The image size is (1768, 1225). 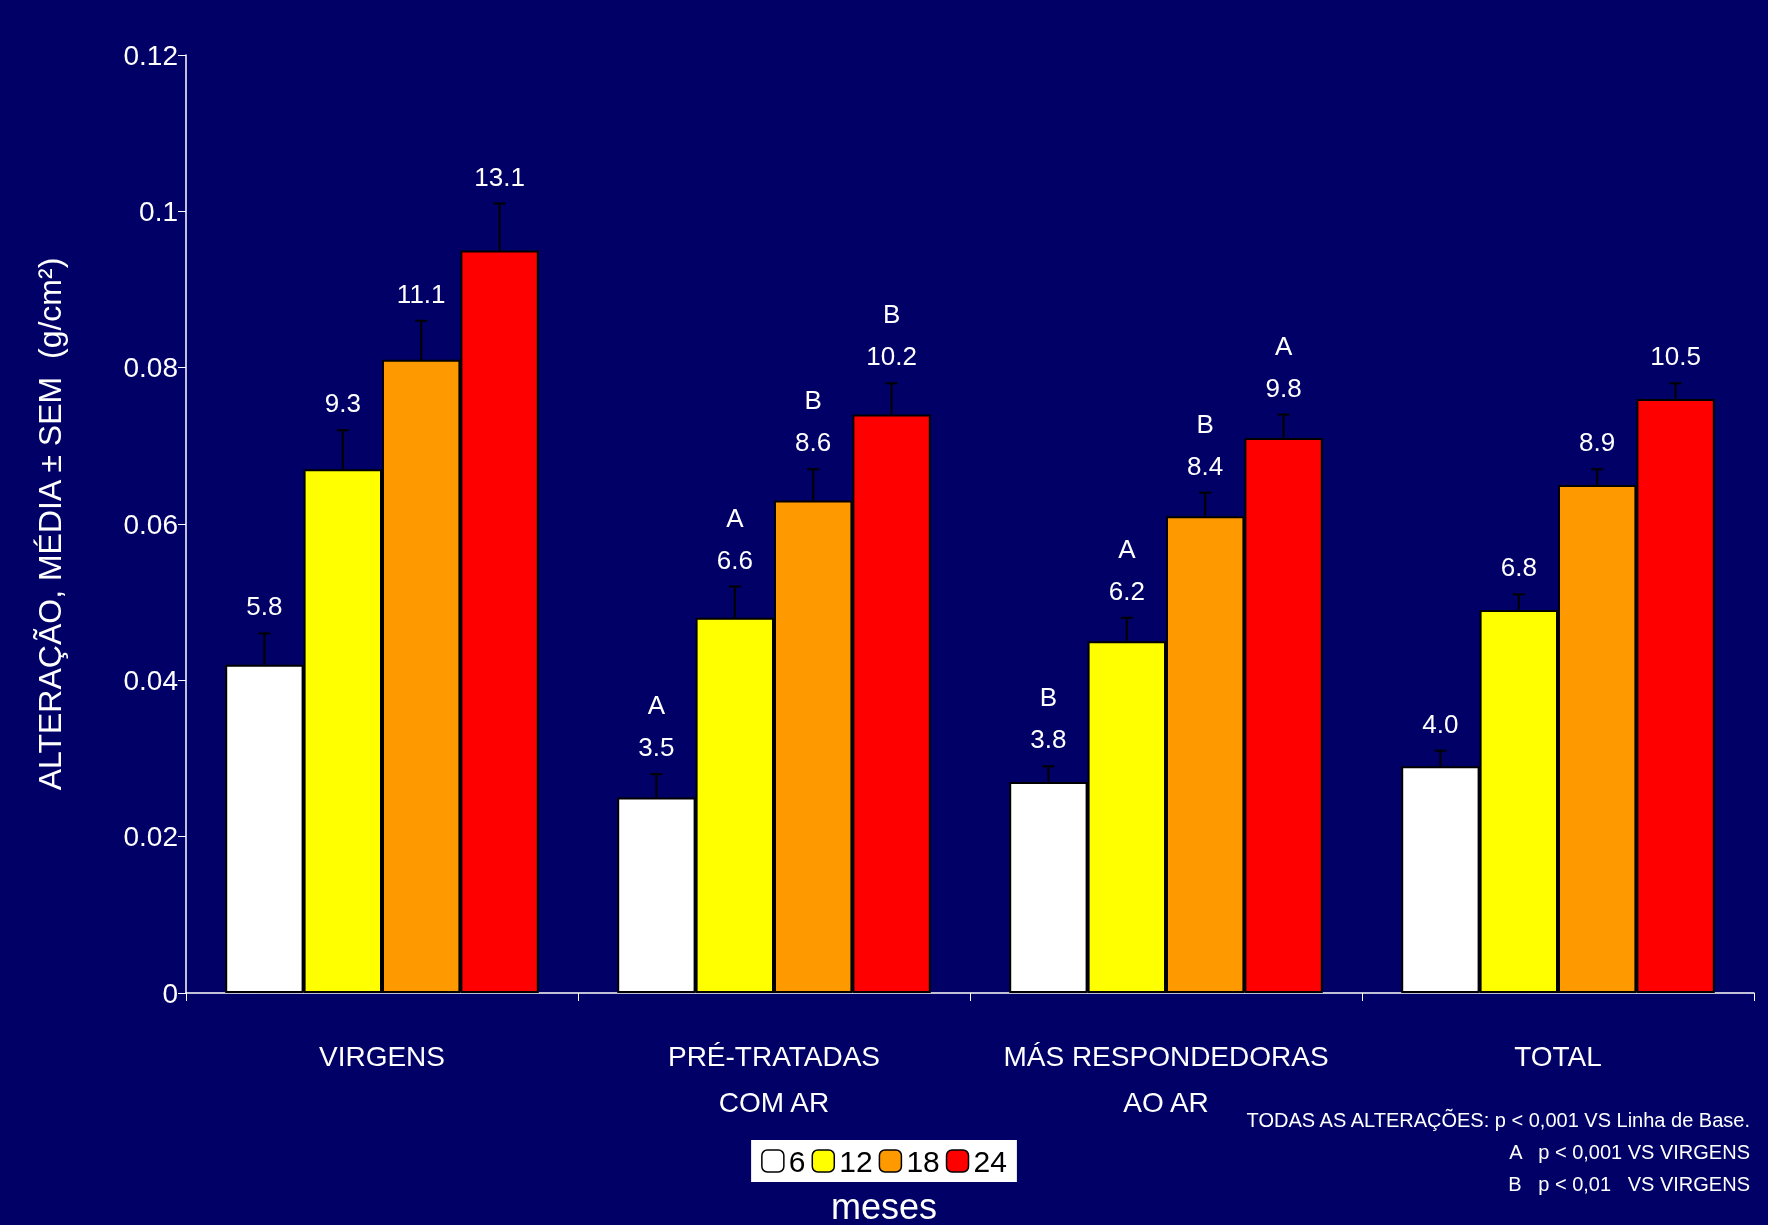 What do you see at coordinates (856, 1161) in the screenshot?
I see `legend-label: 12` at bounding box center [856, 1161].